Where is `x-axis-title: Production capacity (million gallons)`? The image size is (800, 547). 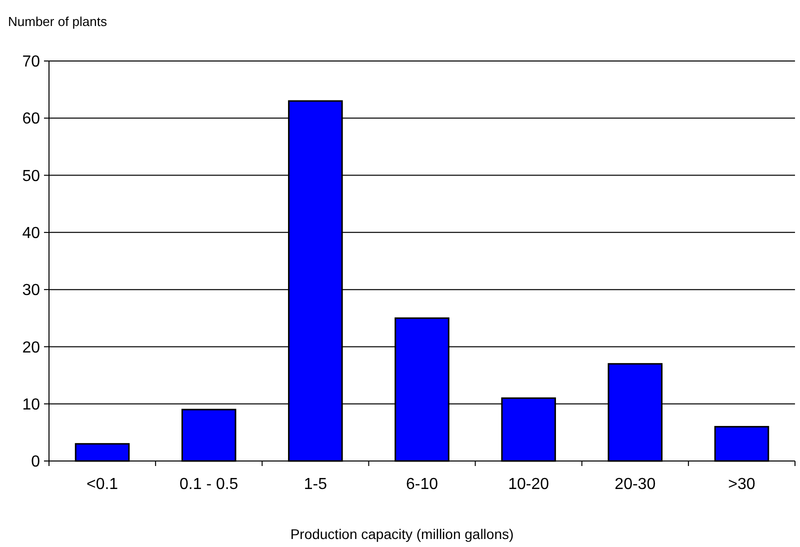
x-axis-title: Production capacity (million gallons) is located at coordinates (402, 534).